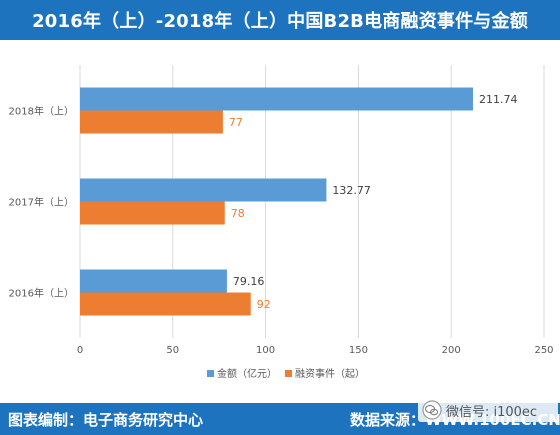  I want to click on y-category-label: 2016年（上）, so click(41, 293).